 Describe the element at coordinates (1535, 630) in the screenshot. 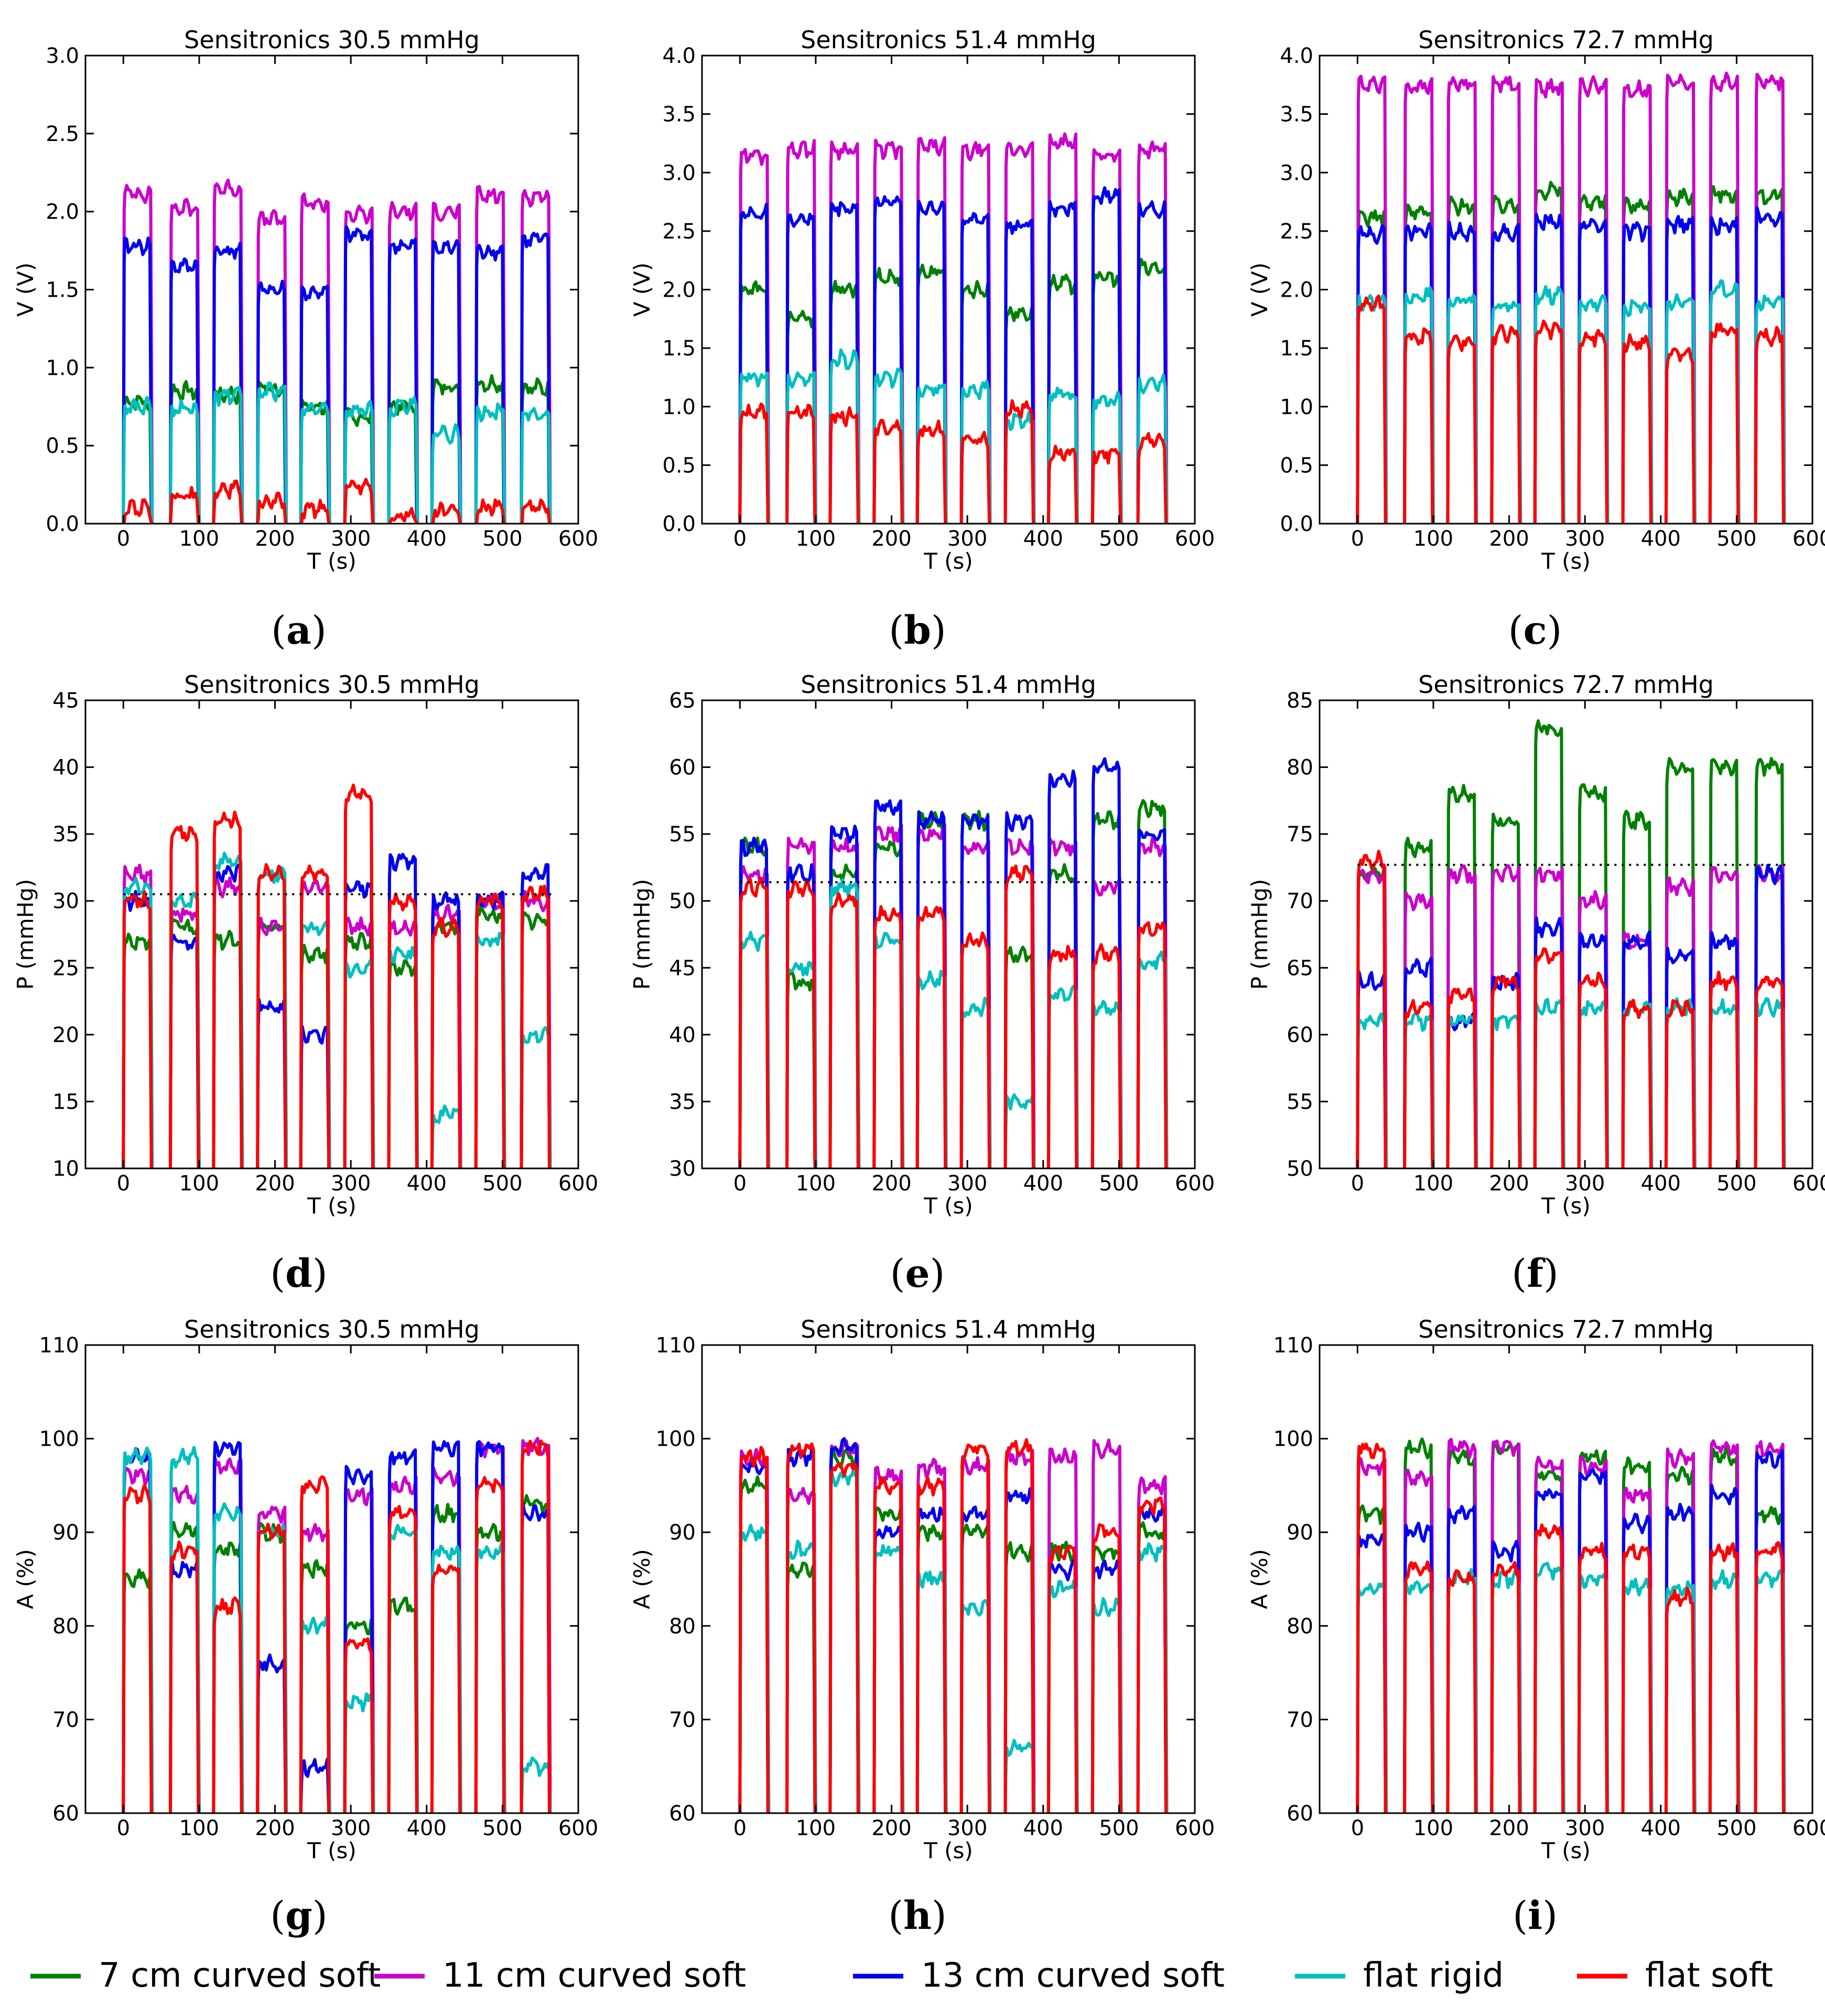

I see `panel-letter: c` at that location.